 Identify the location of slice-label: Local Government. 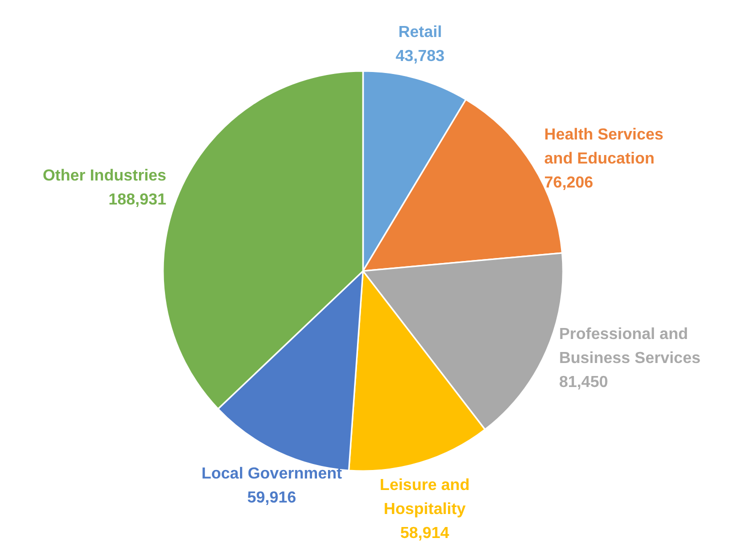
(272, 474).